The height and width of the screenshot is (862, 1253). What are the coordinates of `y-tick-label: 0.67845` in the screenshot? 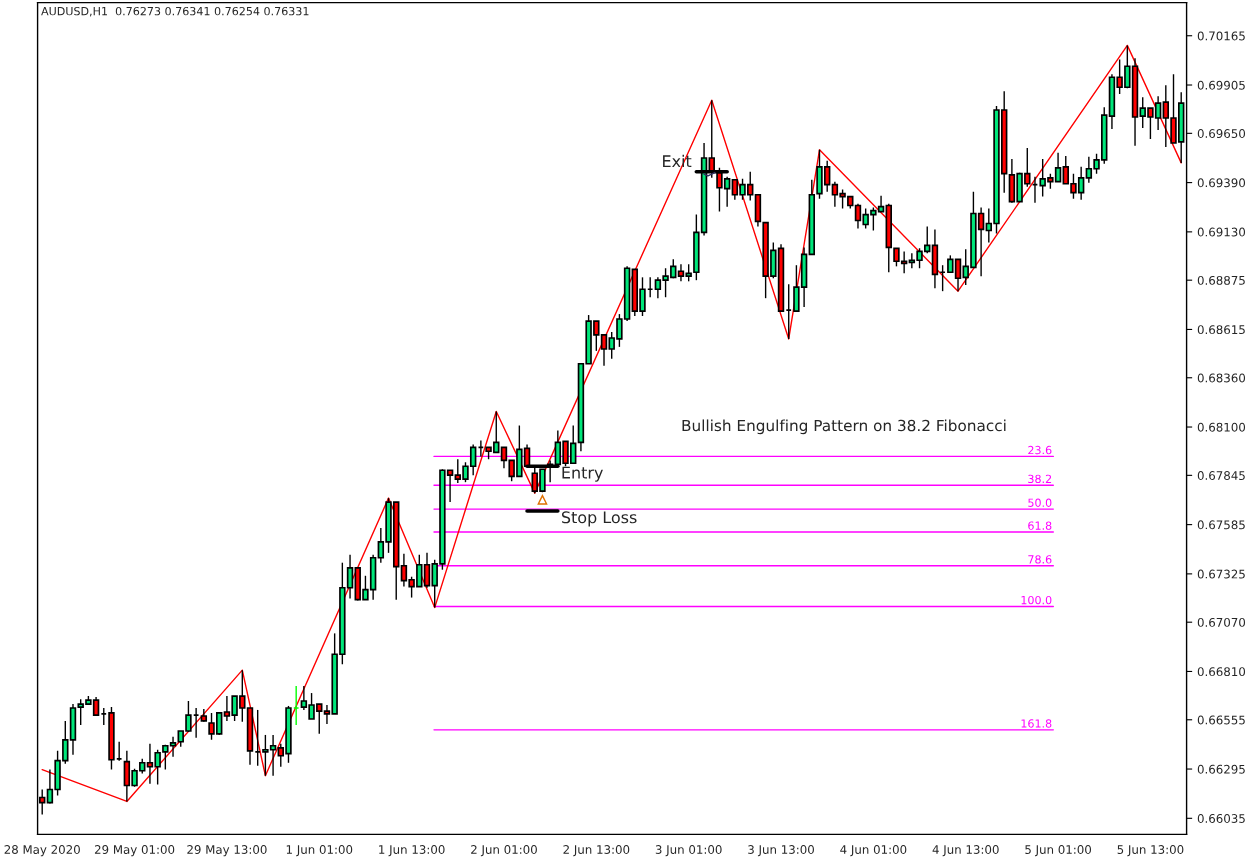 It's located at (1221, 475).